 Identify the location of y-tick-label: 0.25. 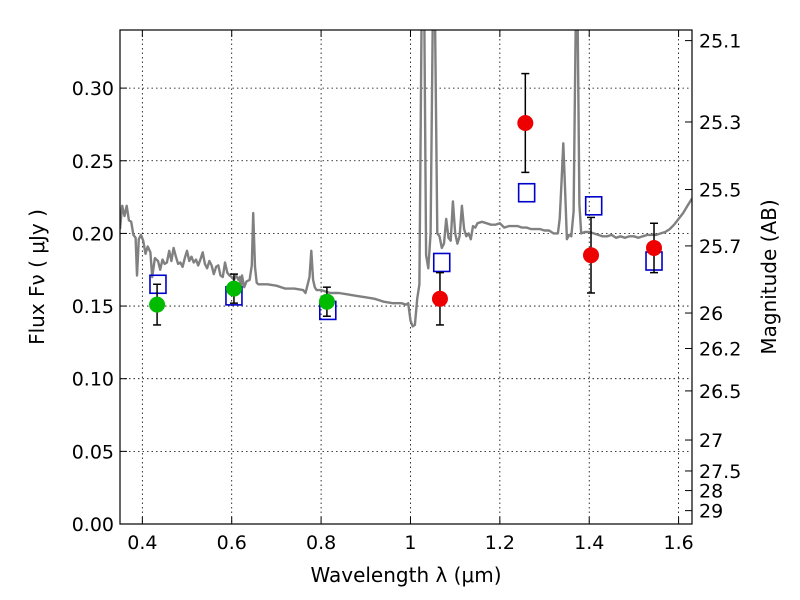
(93, 162).